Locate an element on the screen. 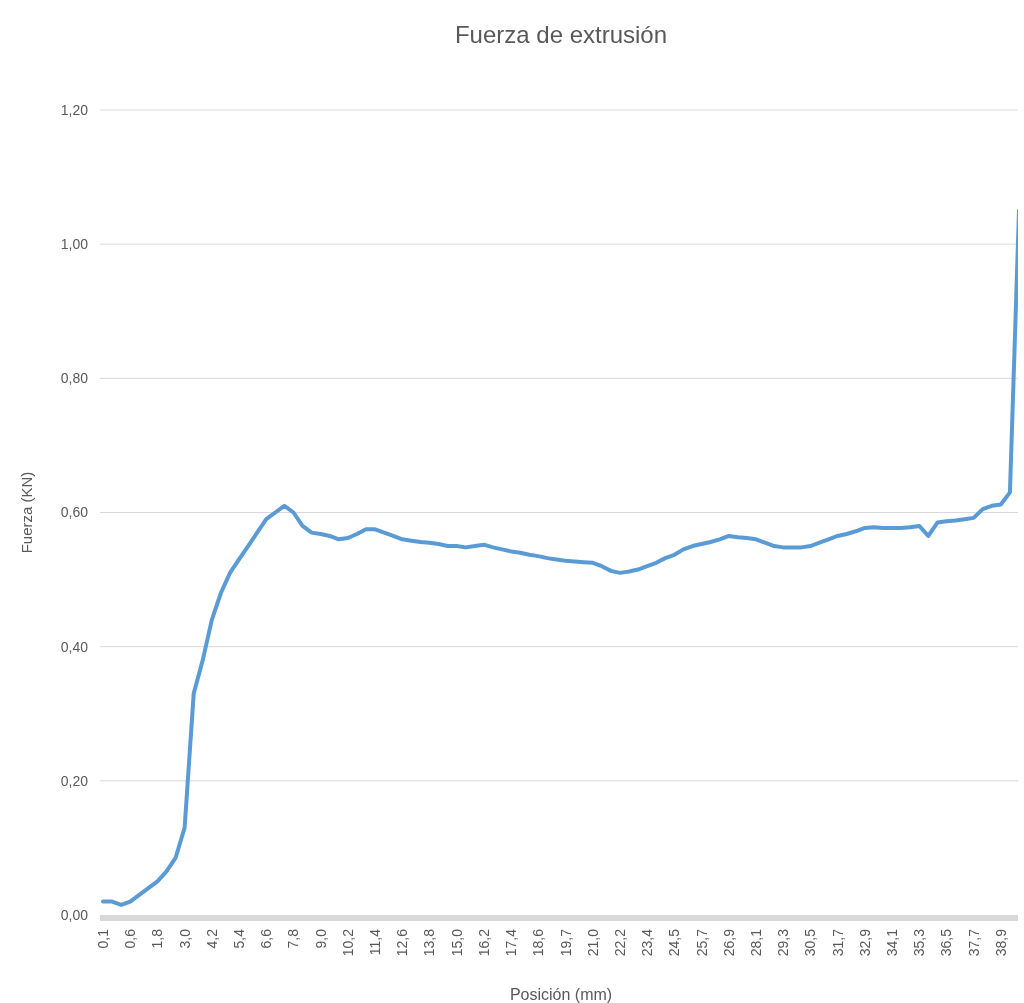  x-tick-label: 18,6 is located at coordinates (538, 942).